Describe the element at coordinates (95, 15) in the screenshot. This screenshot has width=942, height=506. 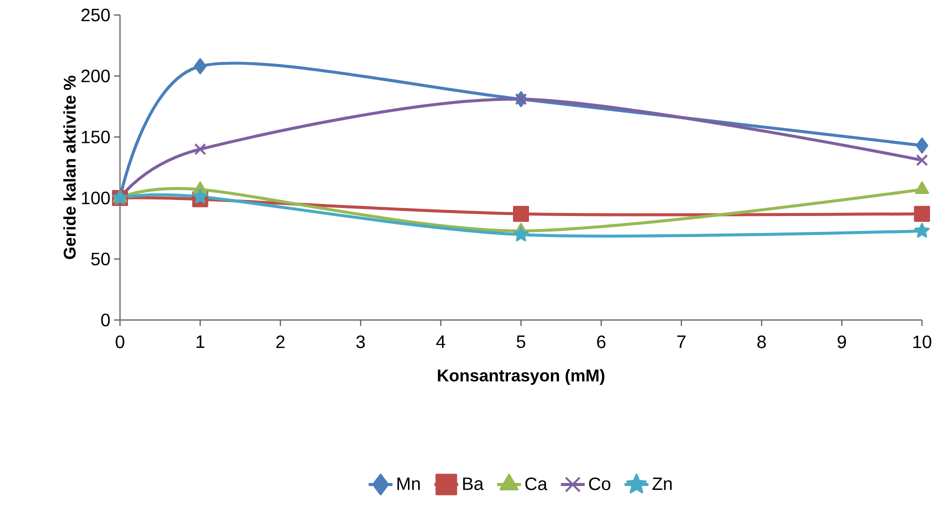
I see `y-tick-label: 250` at that location.